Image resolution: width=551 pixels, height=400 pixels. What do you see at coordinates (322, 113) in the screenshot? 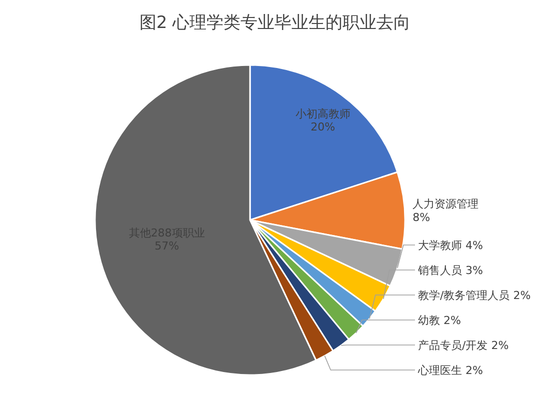
I see `slice-label: 小初高教师` at bounding box center [322, 113].